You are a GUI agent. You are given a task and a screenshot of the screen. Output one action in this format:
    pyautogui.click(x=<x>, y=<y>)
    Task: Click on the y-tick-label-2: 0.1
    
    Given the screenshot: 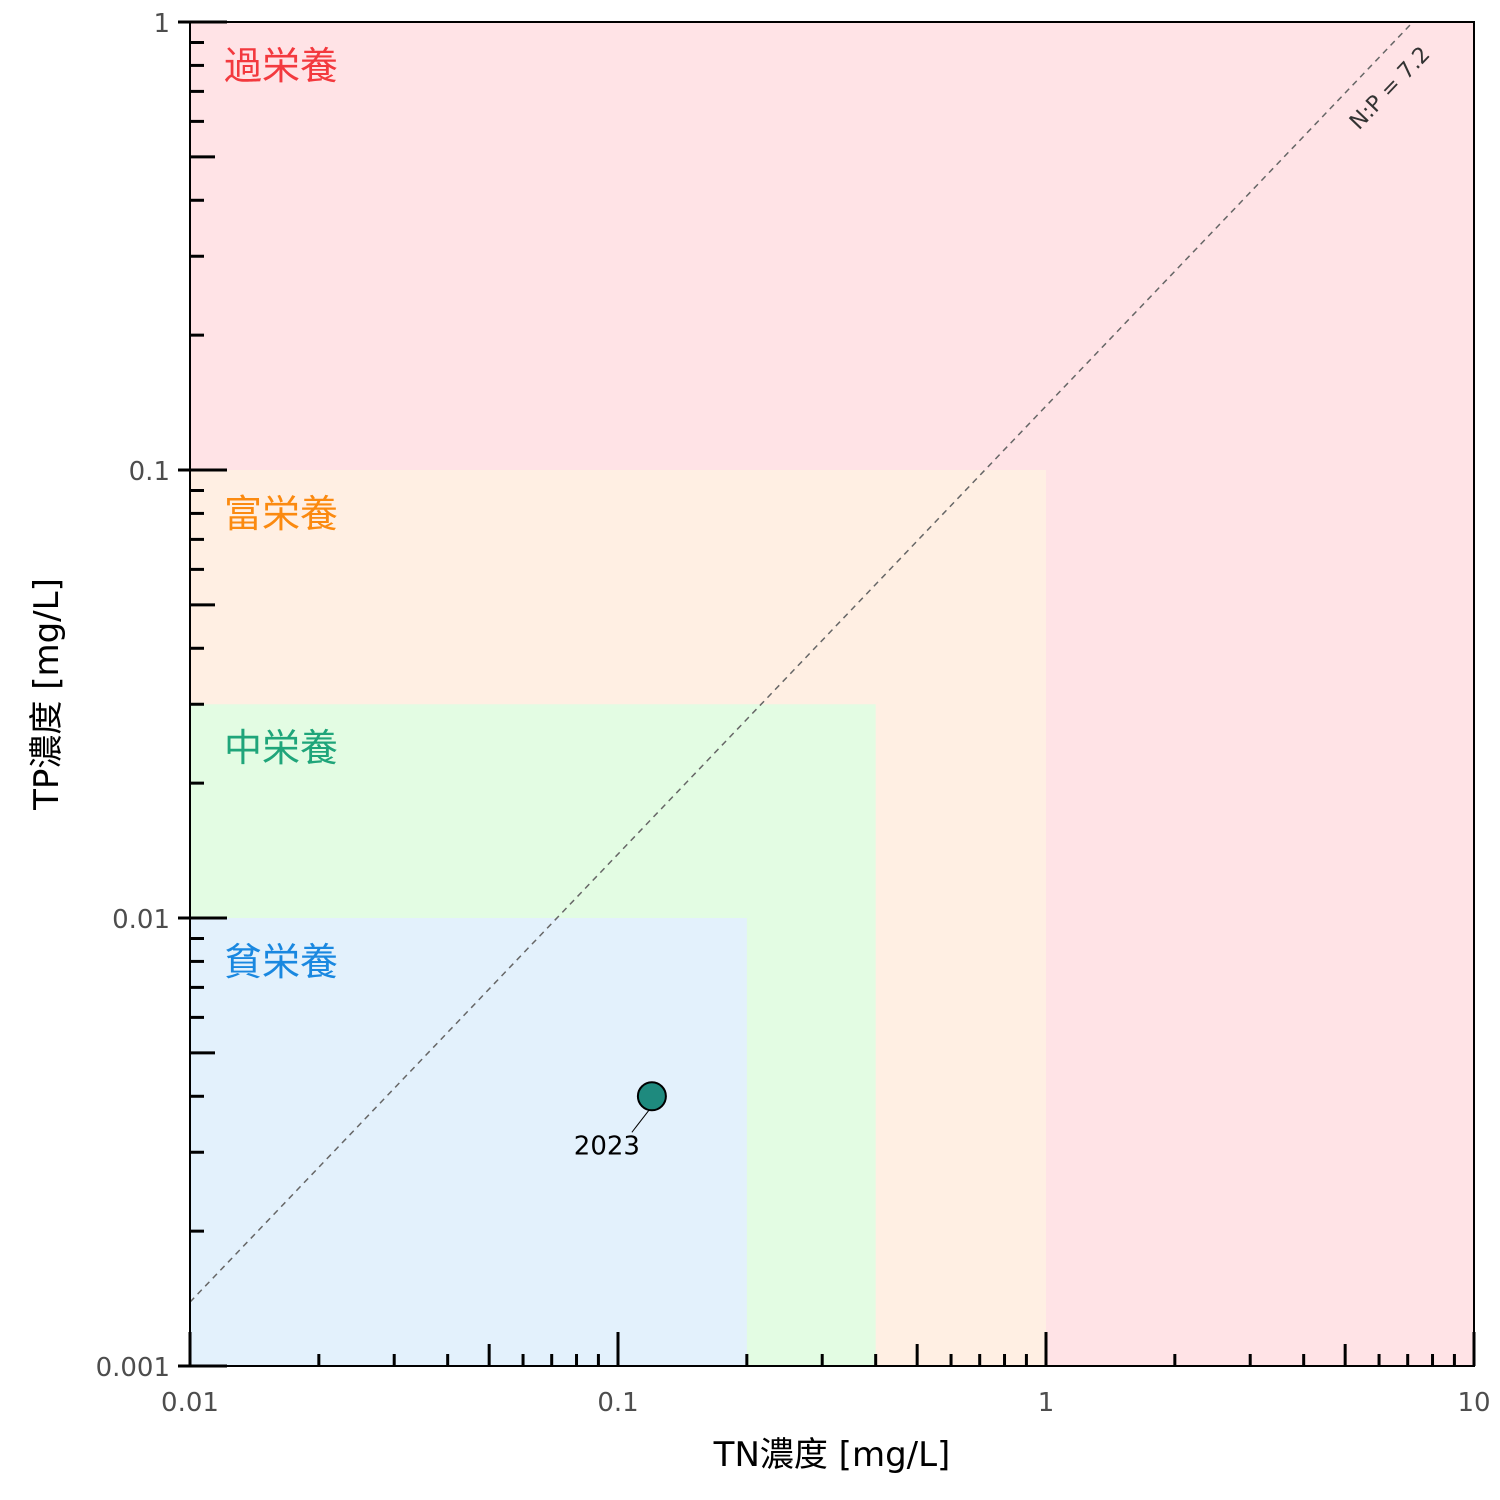 What is the action you would take?
    pyautogui.click(x=149, y=472)
    